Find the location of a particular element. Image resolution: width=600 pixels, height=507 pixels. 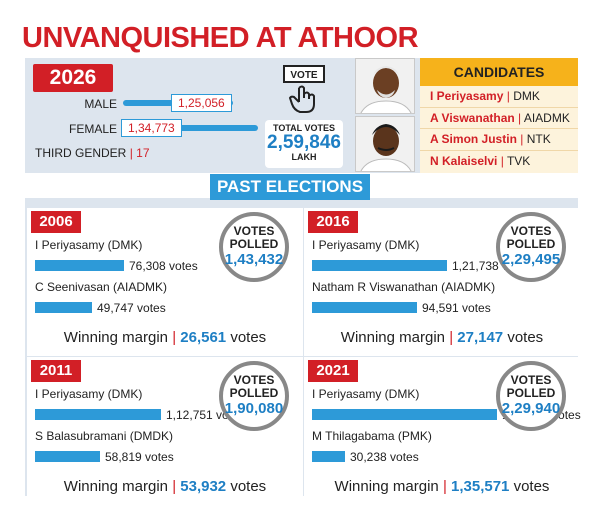

candidate-party: TVK is located at coordinates (518, 160).